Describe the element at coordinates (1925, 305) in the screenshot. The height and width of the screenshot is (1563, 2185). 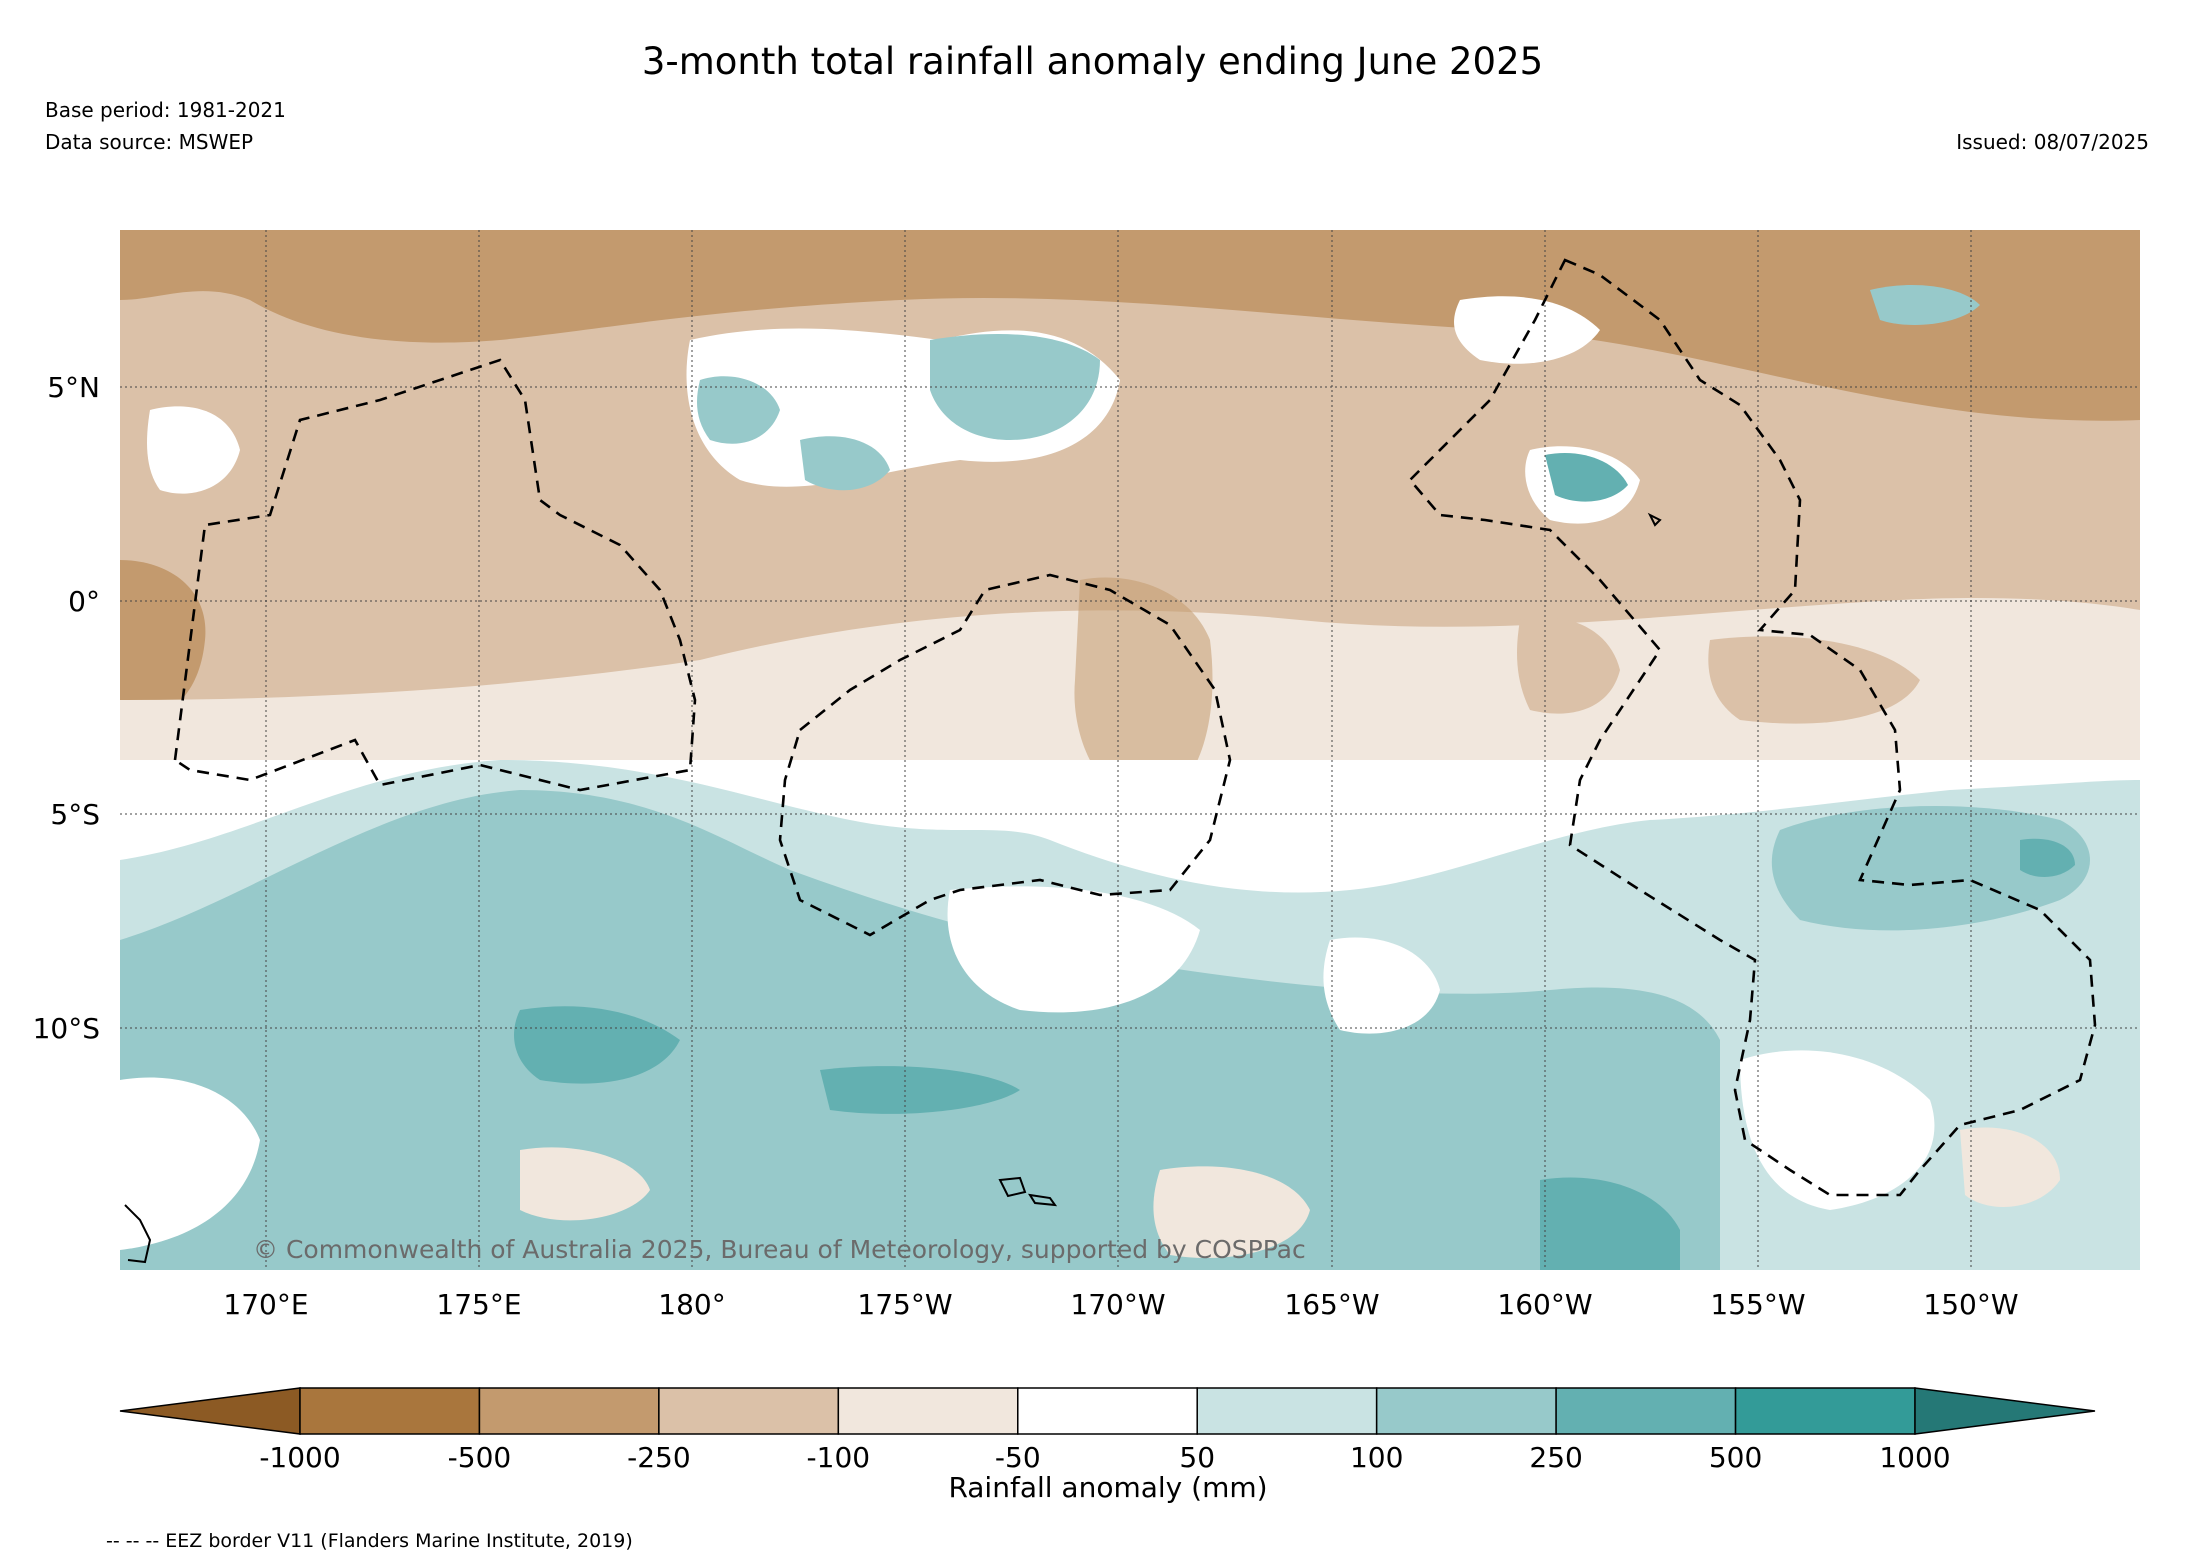
I see `wet-far-east` at that location.